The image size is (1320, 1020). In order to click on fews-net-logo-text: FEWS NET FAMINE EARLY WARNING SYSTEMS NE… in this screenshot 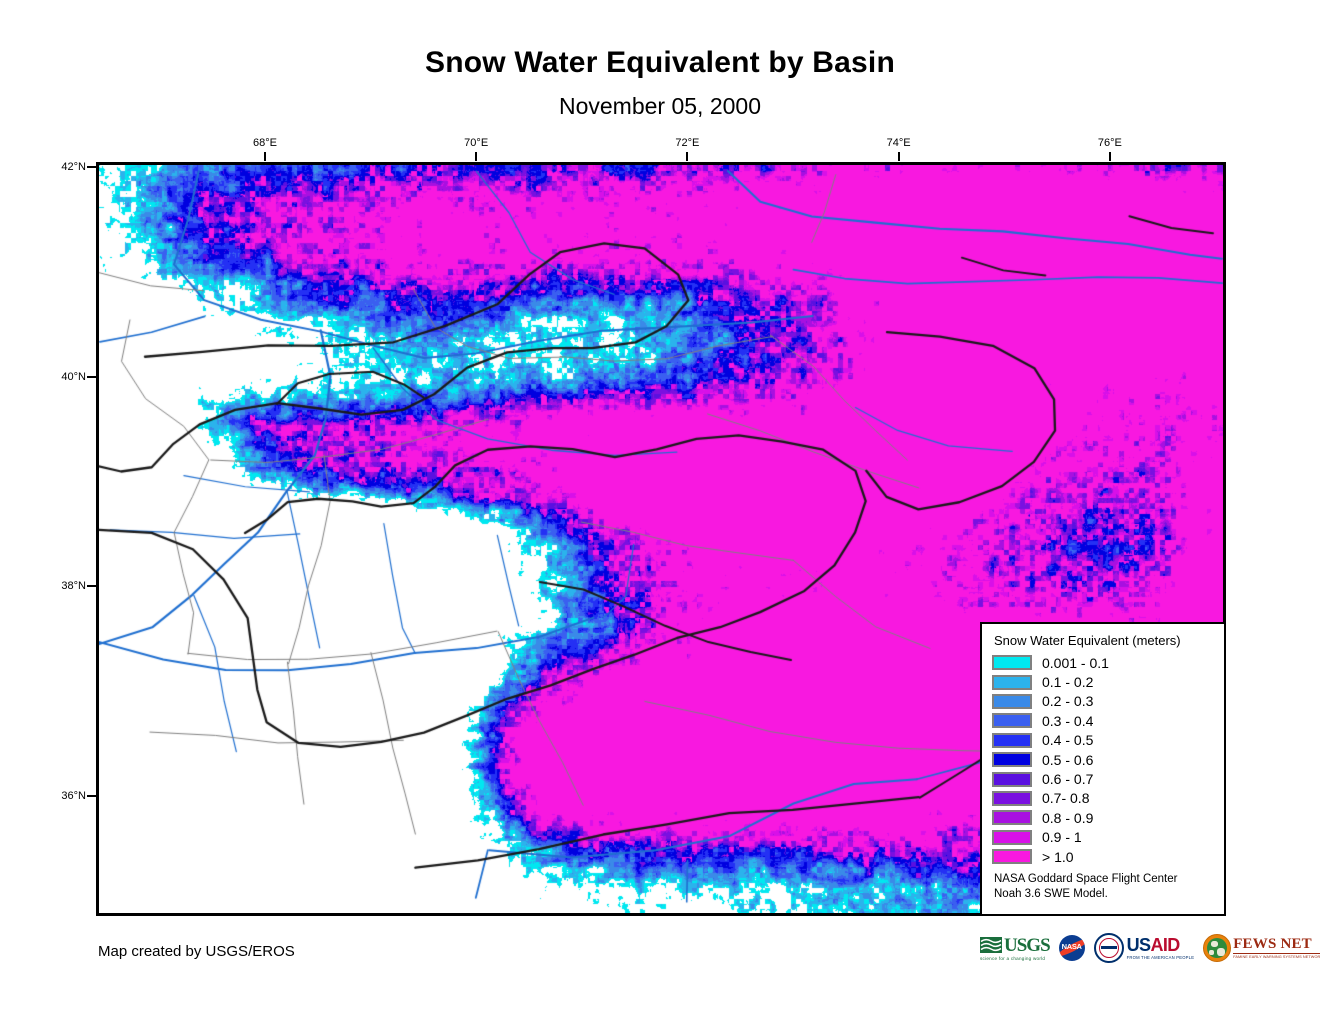, I will do `click(1276, 947)`.